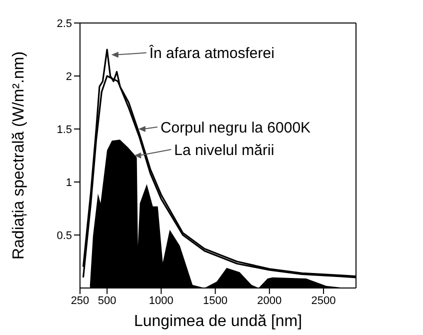 The width and height of the screenshot is (423, 335). I want to click on x-tick-label: 500, so click(107, 300).